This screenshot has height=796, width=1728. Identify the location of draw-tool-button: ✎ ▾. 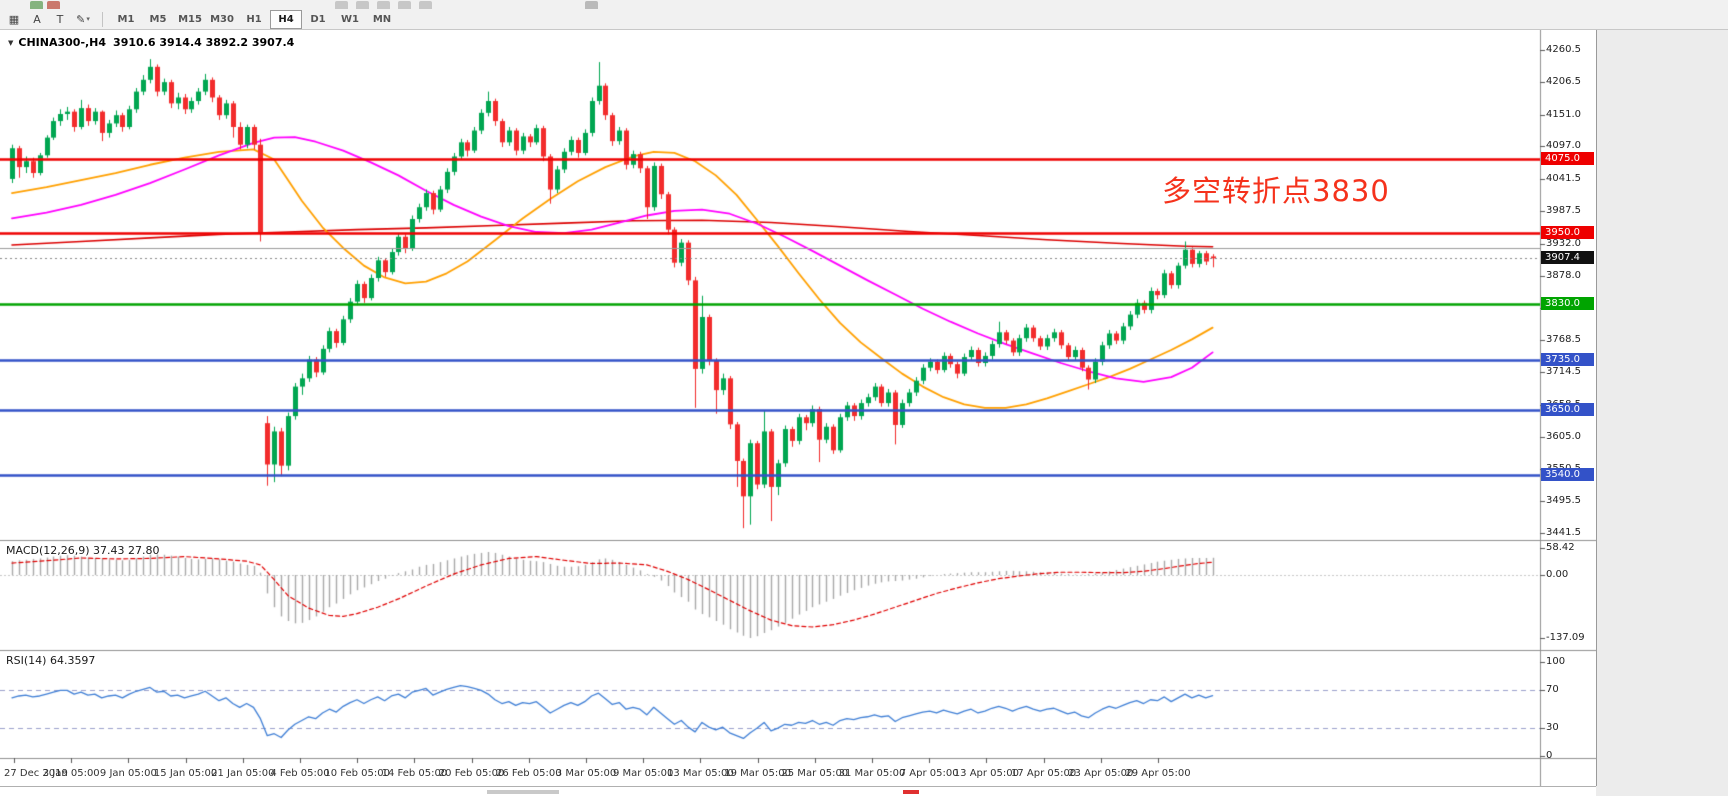
(83, 19).